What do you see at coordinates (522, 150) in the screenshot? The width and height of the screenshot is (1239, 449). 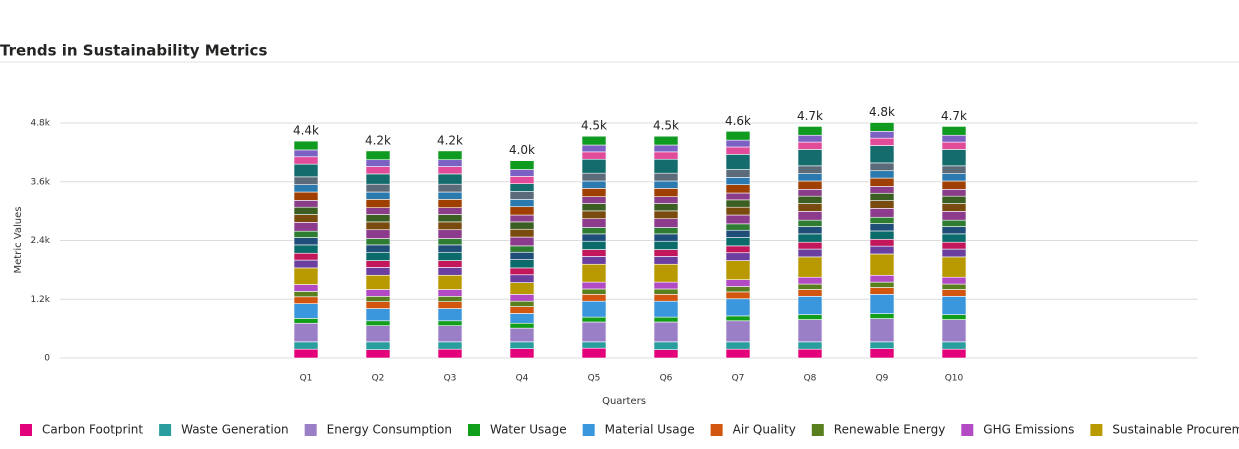 I see `total-label: 4.0k` at bounding box center [522, 150].